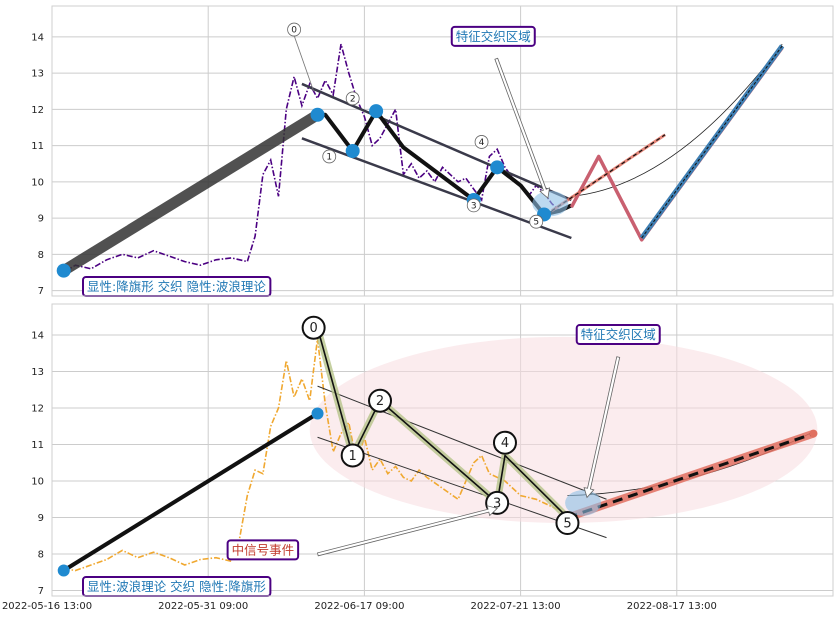 The height and width of the screenshot is (617, 839). I want to click on forecast-end-dot, so click(813, 433).